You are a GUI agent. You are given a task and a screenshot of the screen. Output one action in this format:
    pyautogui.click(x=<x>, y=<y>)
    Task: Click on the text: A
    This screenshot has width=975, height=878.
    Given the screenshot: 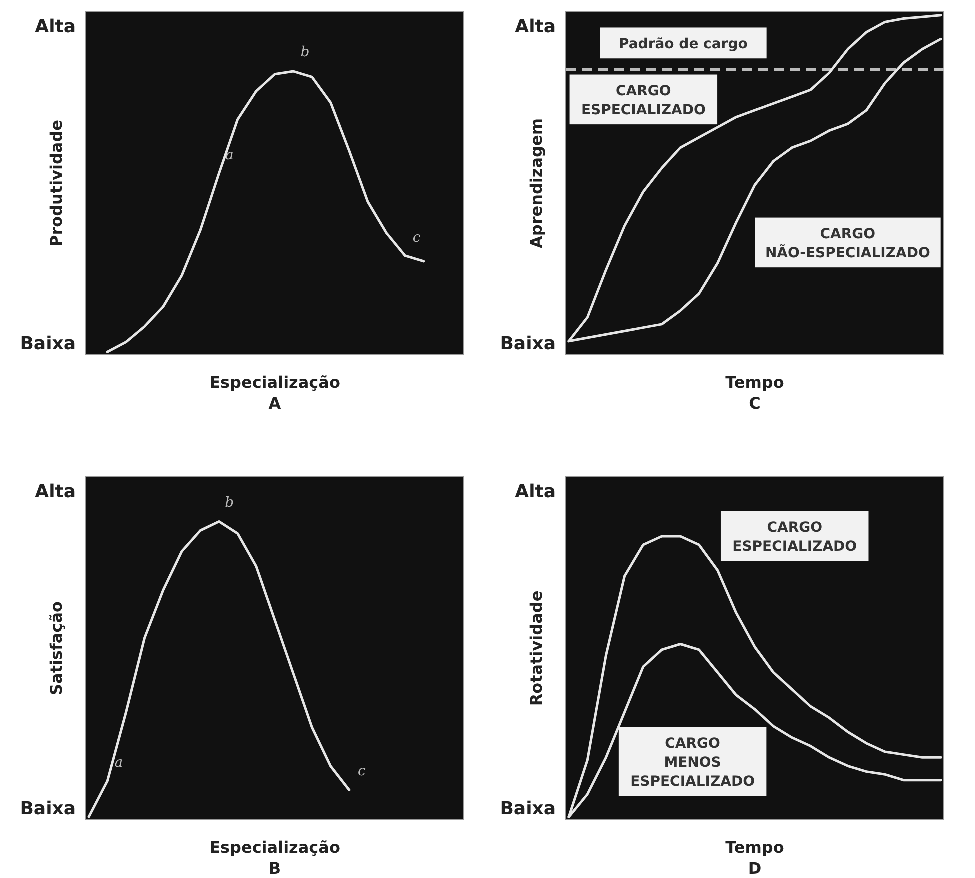 What is the action you would take?
    pyautogui.click(x=275, y=403)
    